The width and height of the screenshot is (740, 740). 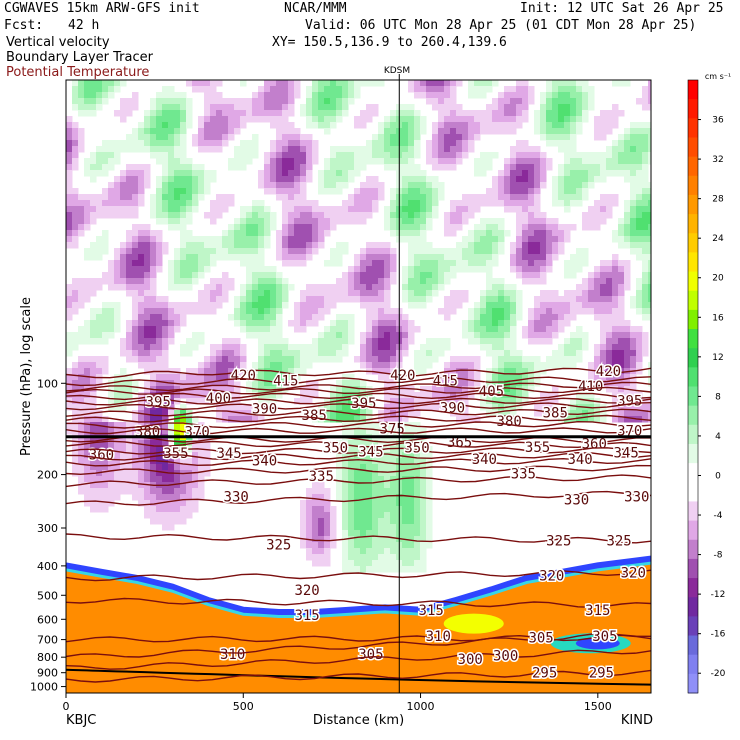 I want to click on theta-365-line, so click(x=358, y=440).